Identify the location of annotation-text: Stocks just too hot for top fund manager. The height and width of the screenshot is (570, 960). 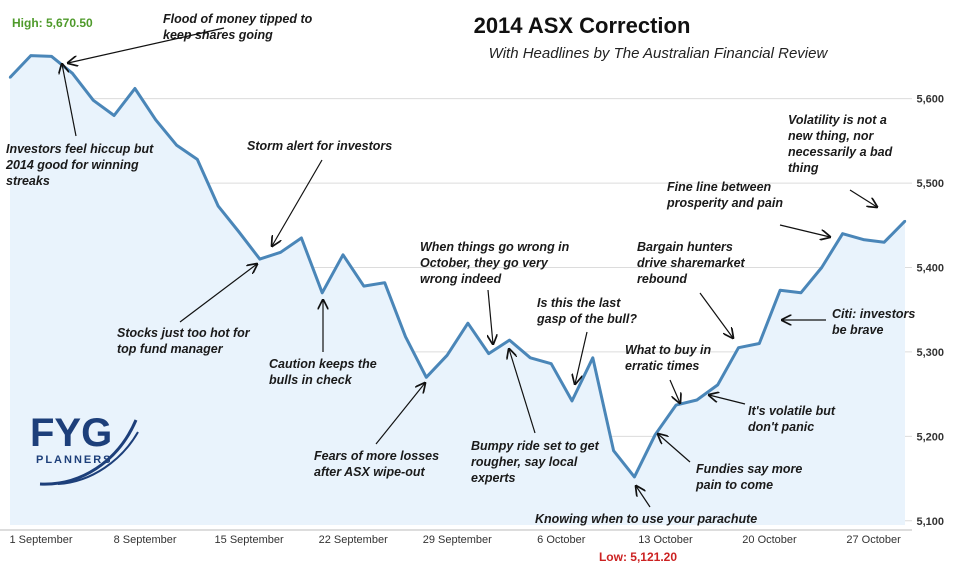
(184, 341).